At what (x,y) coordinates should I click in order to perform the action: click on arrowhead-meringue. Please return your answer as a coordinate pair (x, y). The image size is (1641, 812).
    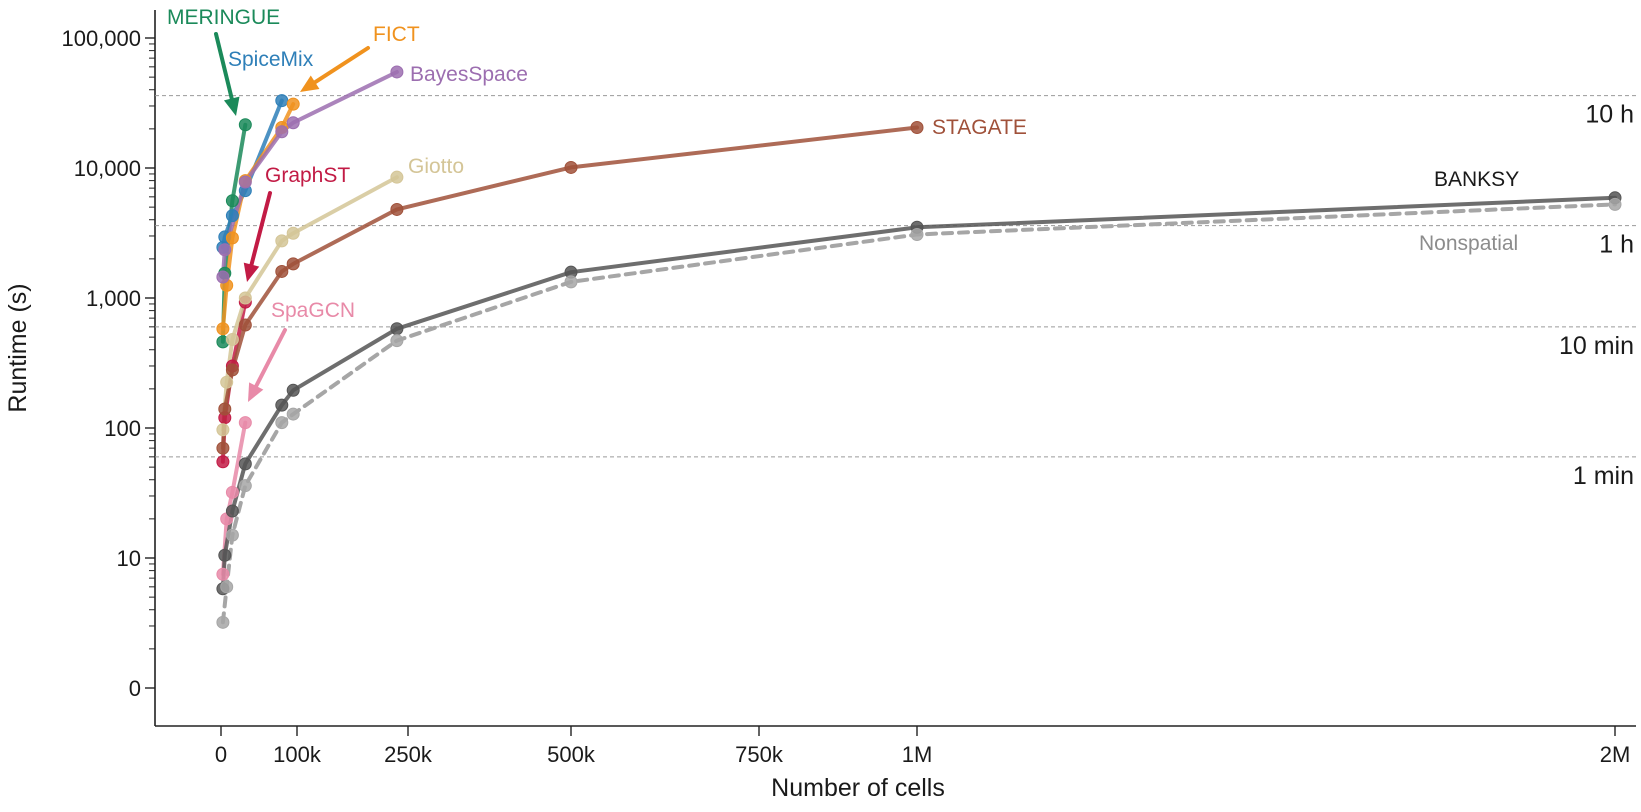
    Looking at the image, I should click on (231, 106).